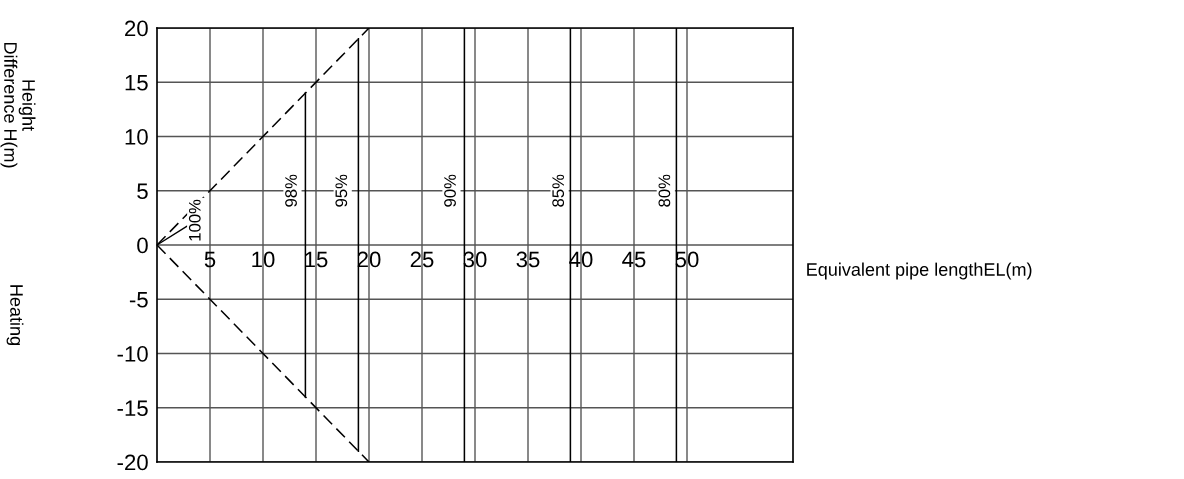 The image size is (1184, 479). Describe the element at coordinates (450, 190) in the screenshot. I see `annotation: 90%` at that location.